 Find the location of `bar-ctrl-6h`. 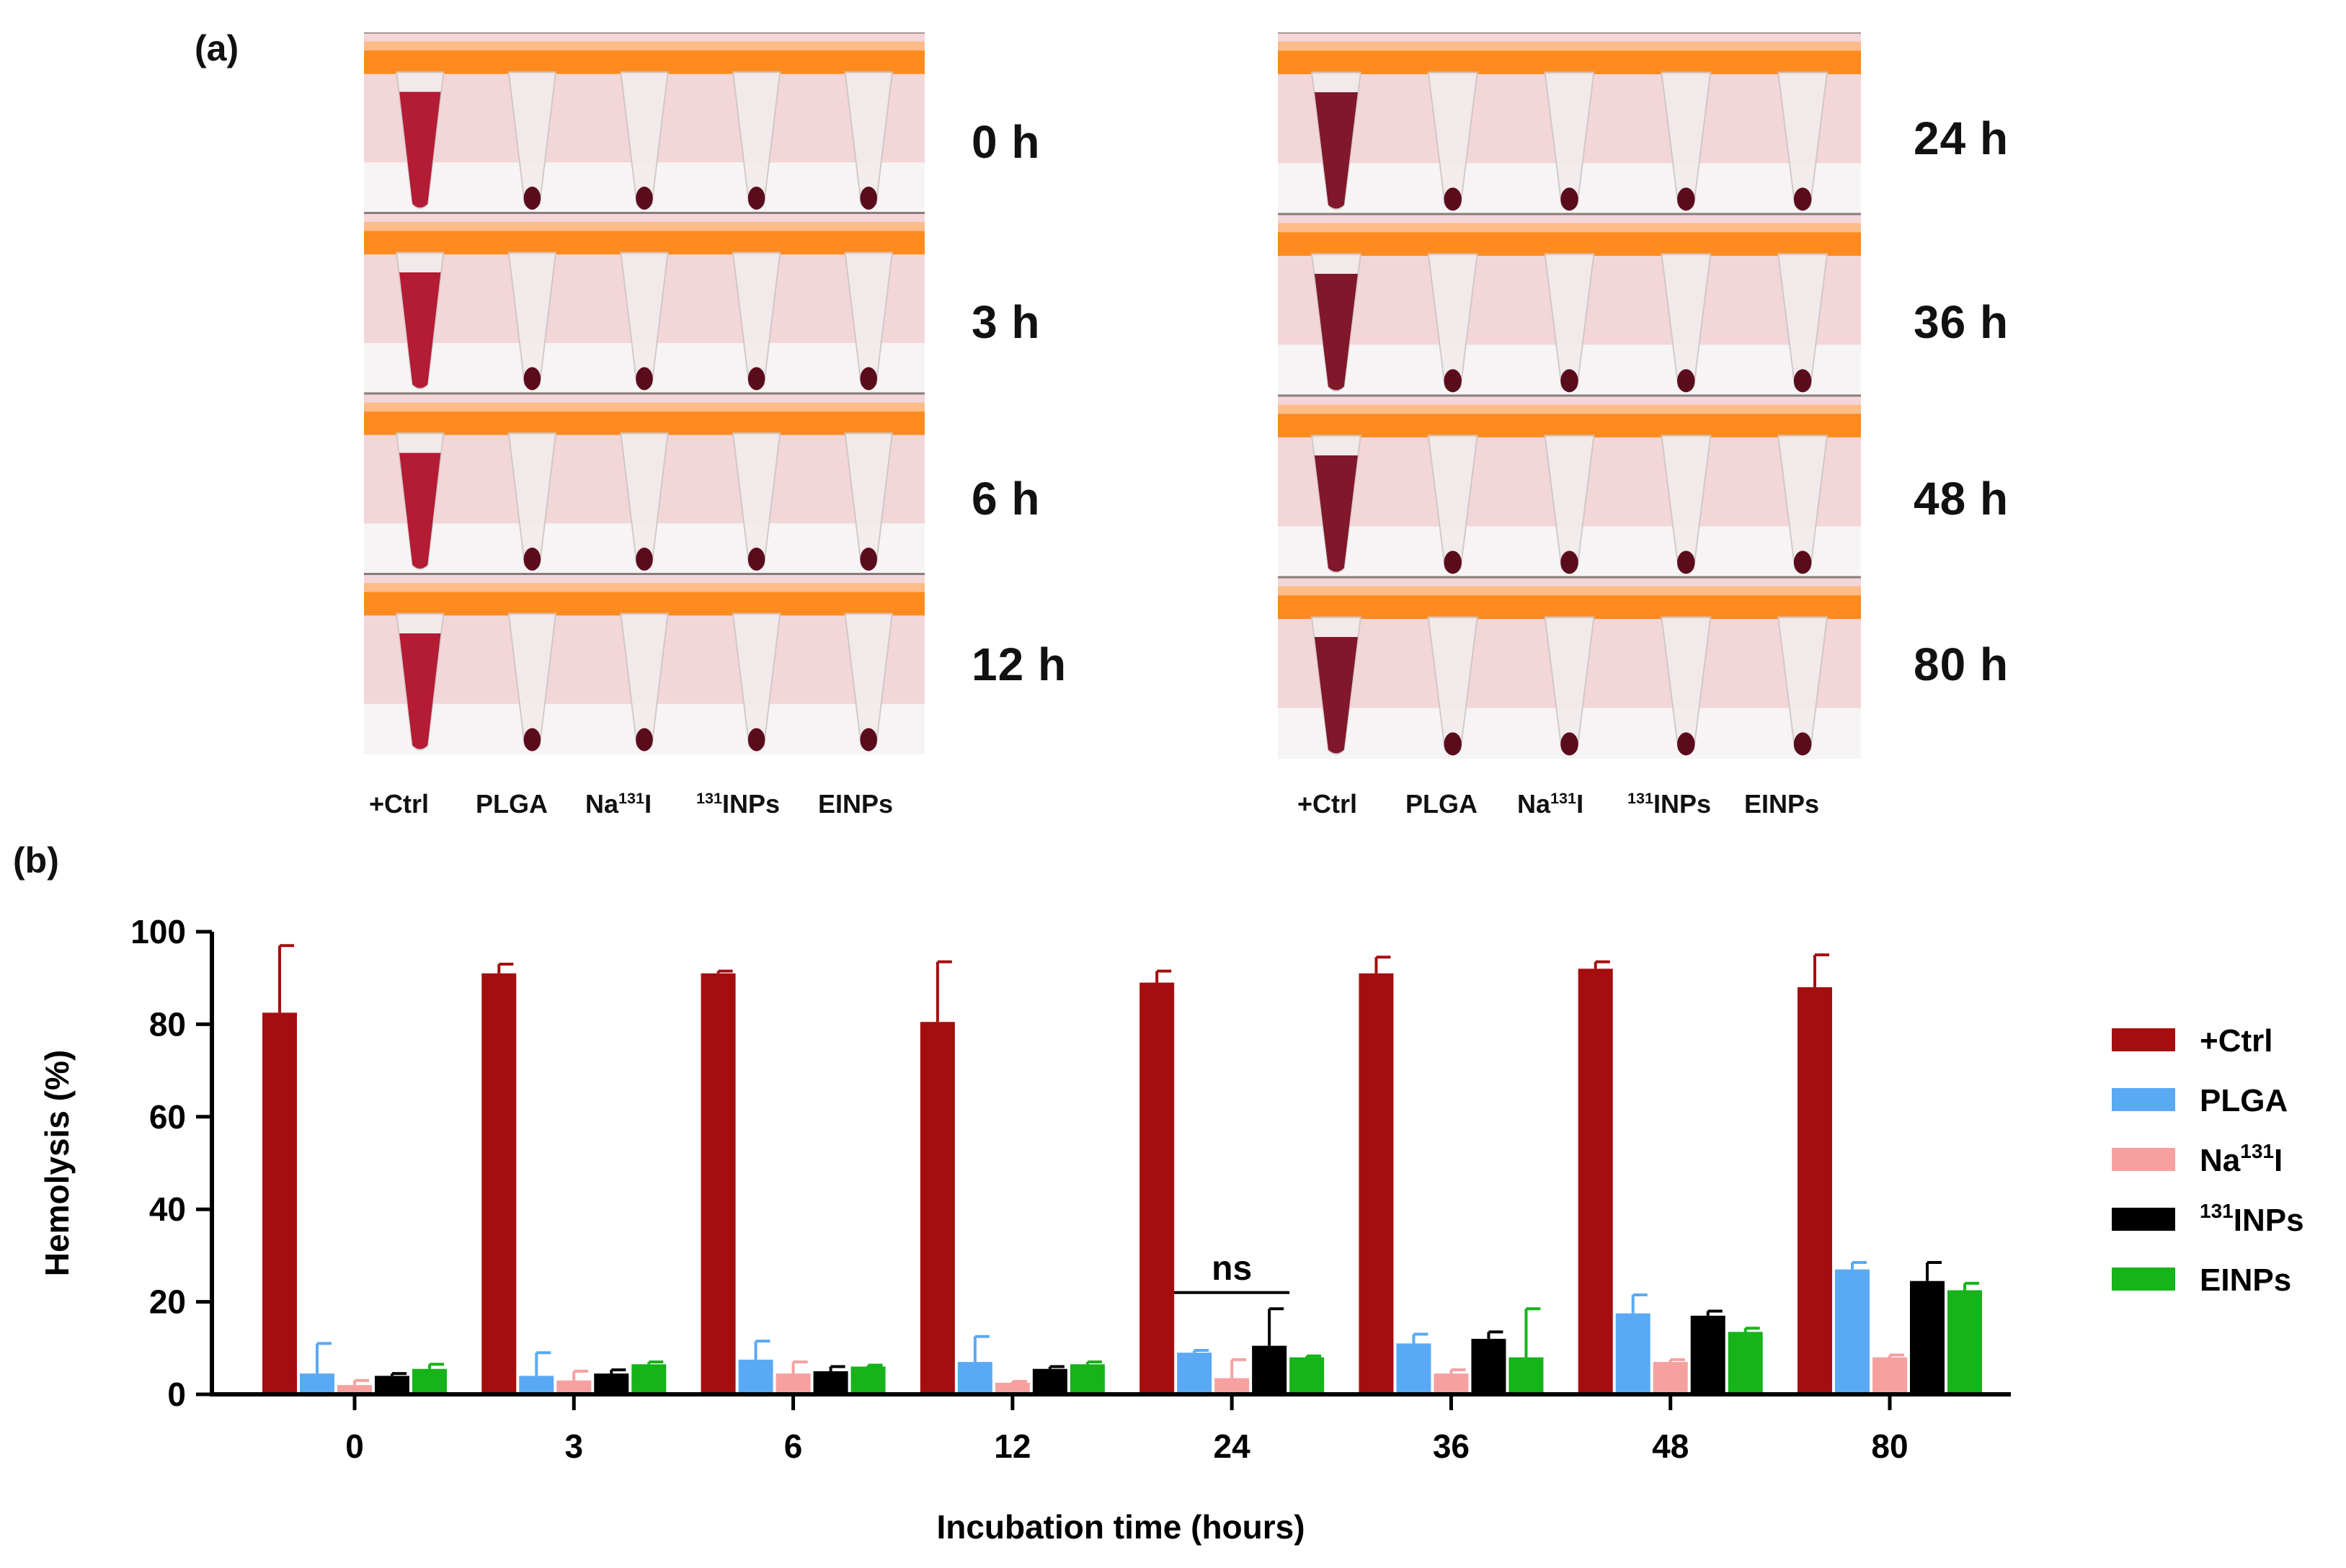

bar-ctrl-6h is located at coordinates (719, 1183).